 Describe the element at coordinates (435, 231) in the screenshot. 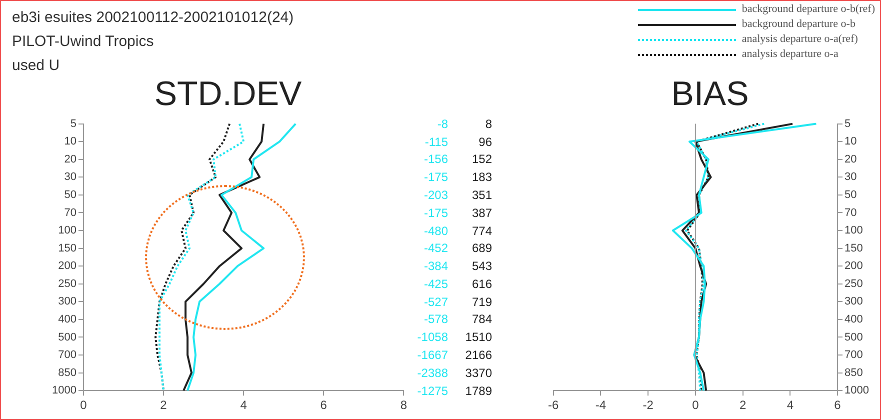

I see `text: -480` at that location.